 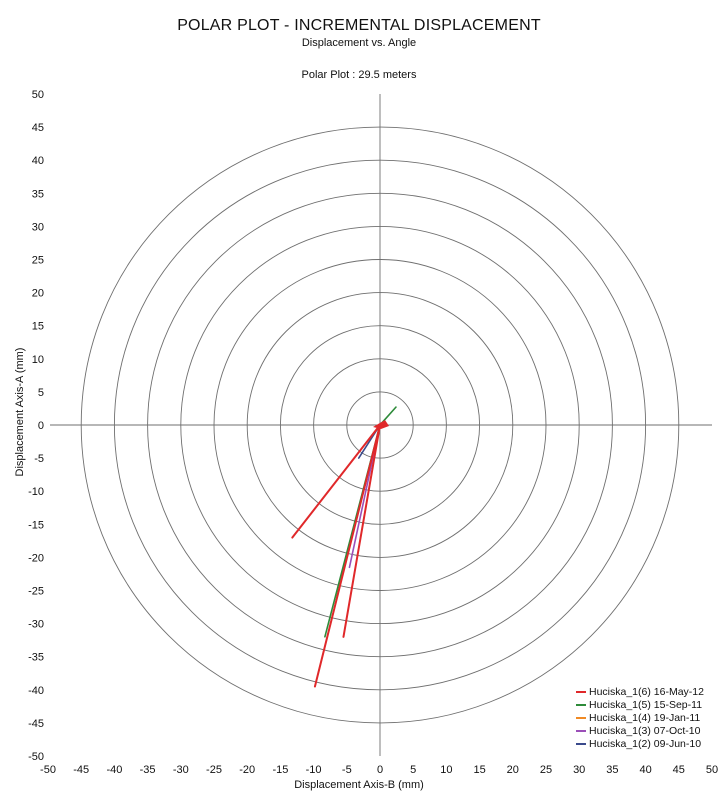 What do you see at coordinates (36, 658) in the screenshot?
I see `y-tick-label: -35` at bounding box center [36, 658].